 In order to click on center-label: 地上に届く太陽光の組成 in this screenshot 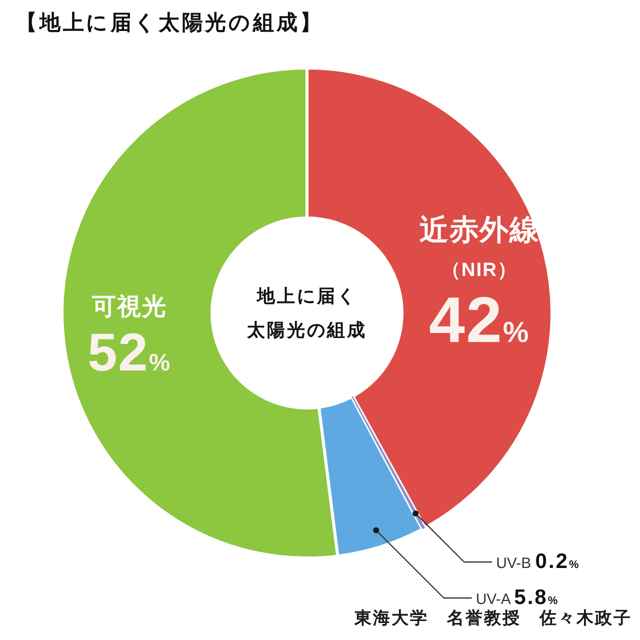, I will do `click(307, 313)`.